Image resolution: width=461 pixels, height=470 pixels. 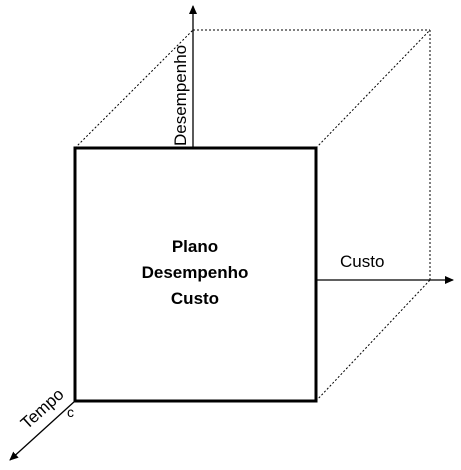 I want to click on depth-edge-bottom-right, so click(x=373, y=340).